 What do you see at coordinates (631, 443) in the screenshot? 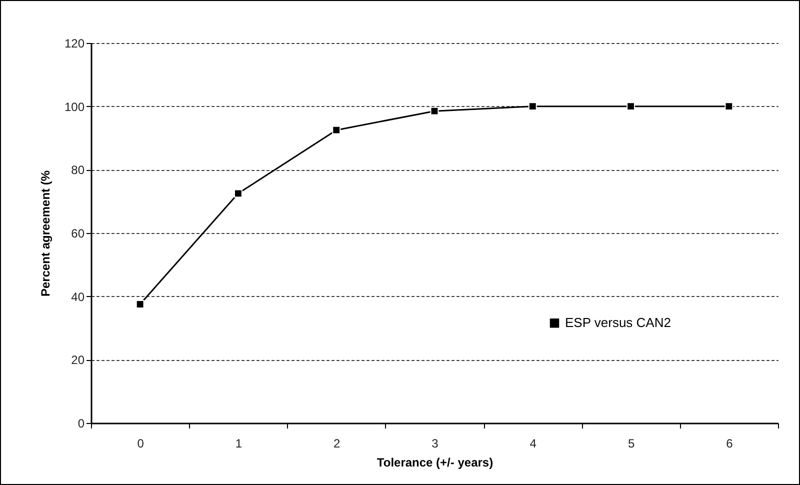
I see `x-tick-label: 5` at bounding box center [631, 443].